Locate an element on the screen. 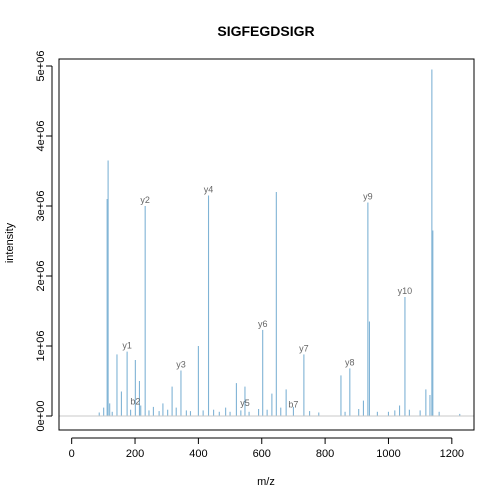 This screenshot has height=504, width=504. peak-label: y2 is located at coordinates (145, 200).